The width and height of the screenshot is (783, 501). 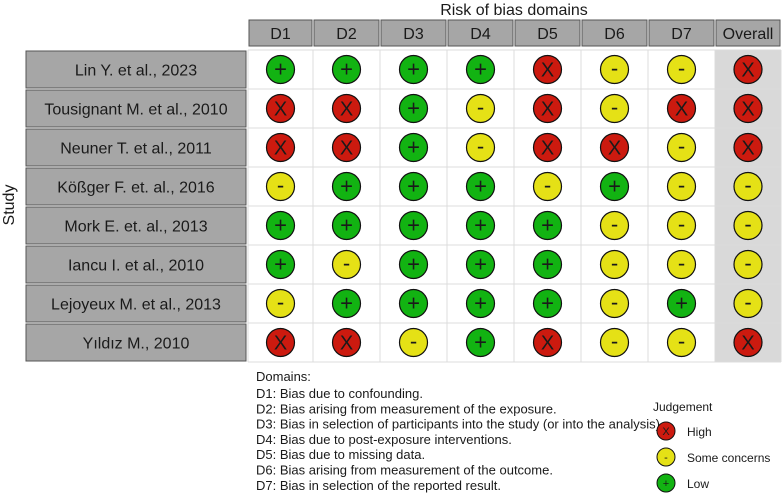 I want to click on legend-item-low: + Low, so click(x=682, y=483).